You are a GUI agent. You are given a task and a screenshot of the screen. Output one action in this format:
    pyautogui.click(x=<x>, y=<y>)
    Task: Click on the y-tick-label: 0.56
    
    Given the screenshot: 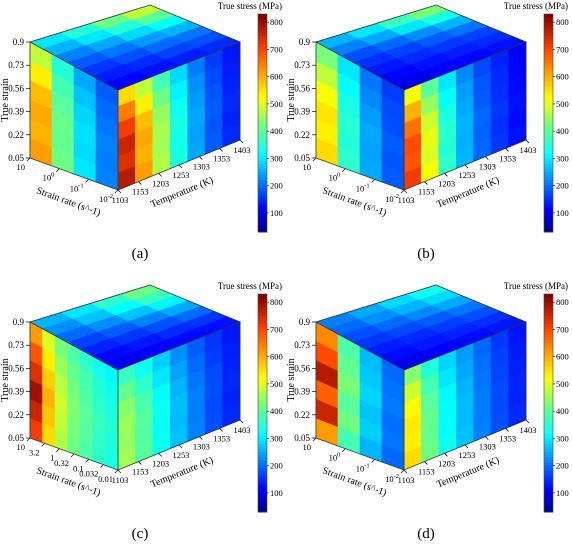 What is the action you would take?
    pyautogui.click(x=16, y=368)
    